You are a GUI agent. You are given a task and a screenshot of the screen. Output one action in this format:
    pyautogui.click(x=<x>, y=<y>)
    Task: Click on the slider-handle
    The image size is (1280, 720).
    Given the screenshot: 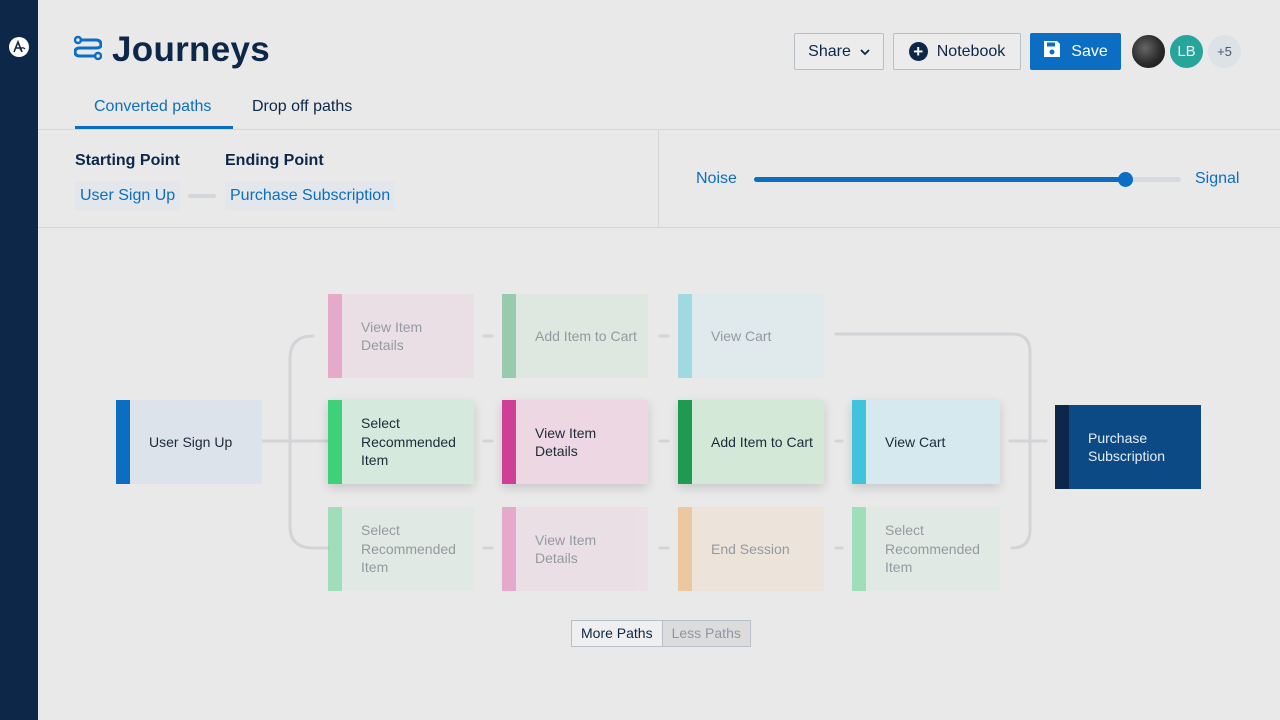 What is the action you would take?
    pyautogui.click(x=1126, y=179)
    